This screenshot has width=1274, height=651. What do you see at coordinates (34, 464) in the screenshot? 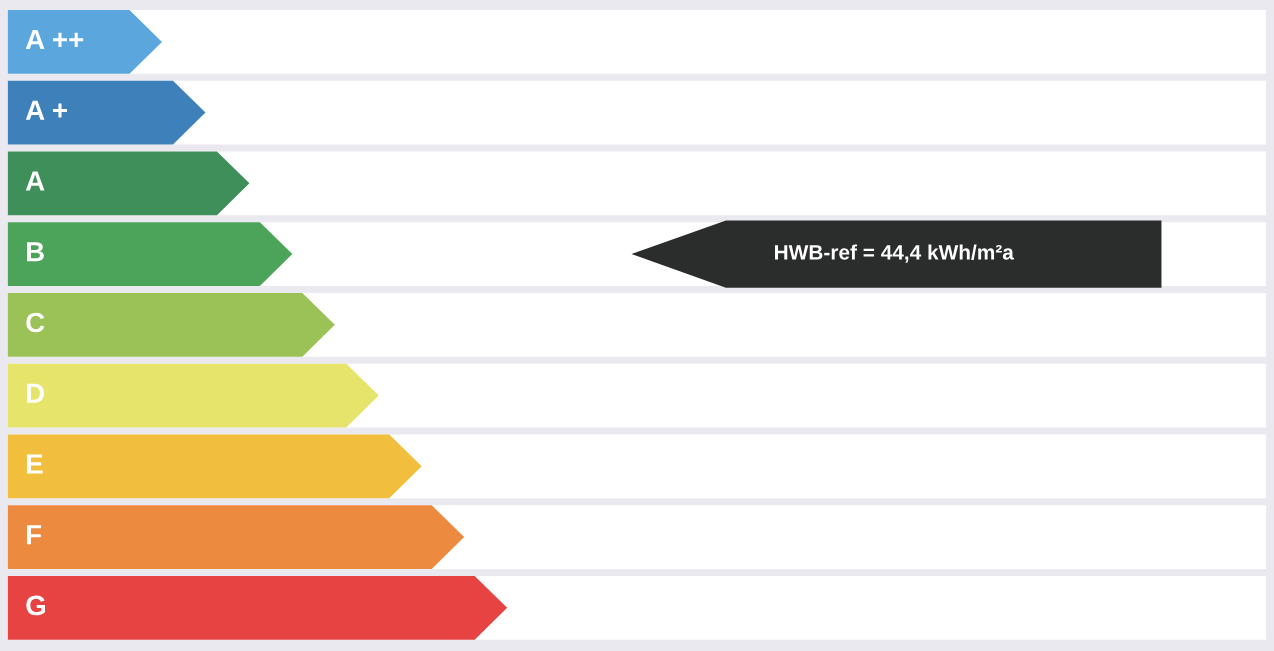
I see `y-tick-label: E` at bounding box center [34, 464].